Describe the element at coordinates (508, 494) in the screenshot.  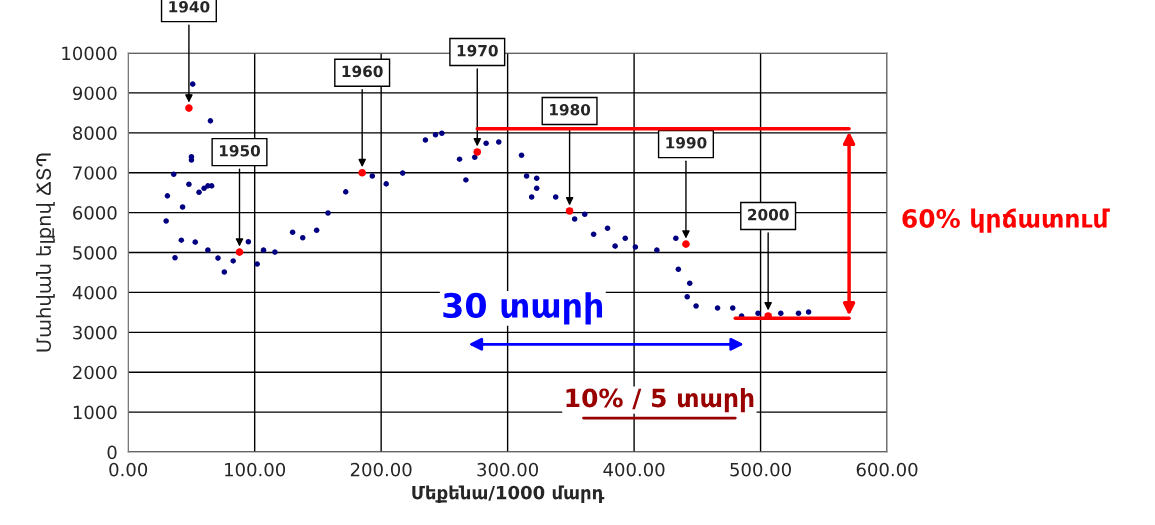
I see `x-axis-title: Մեքենա/1000 մարդ` at that location.